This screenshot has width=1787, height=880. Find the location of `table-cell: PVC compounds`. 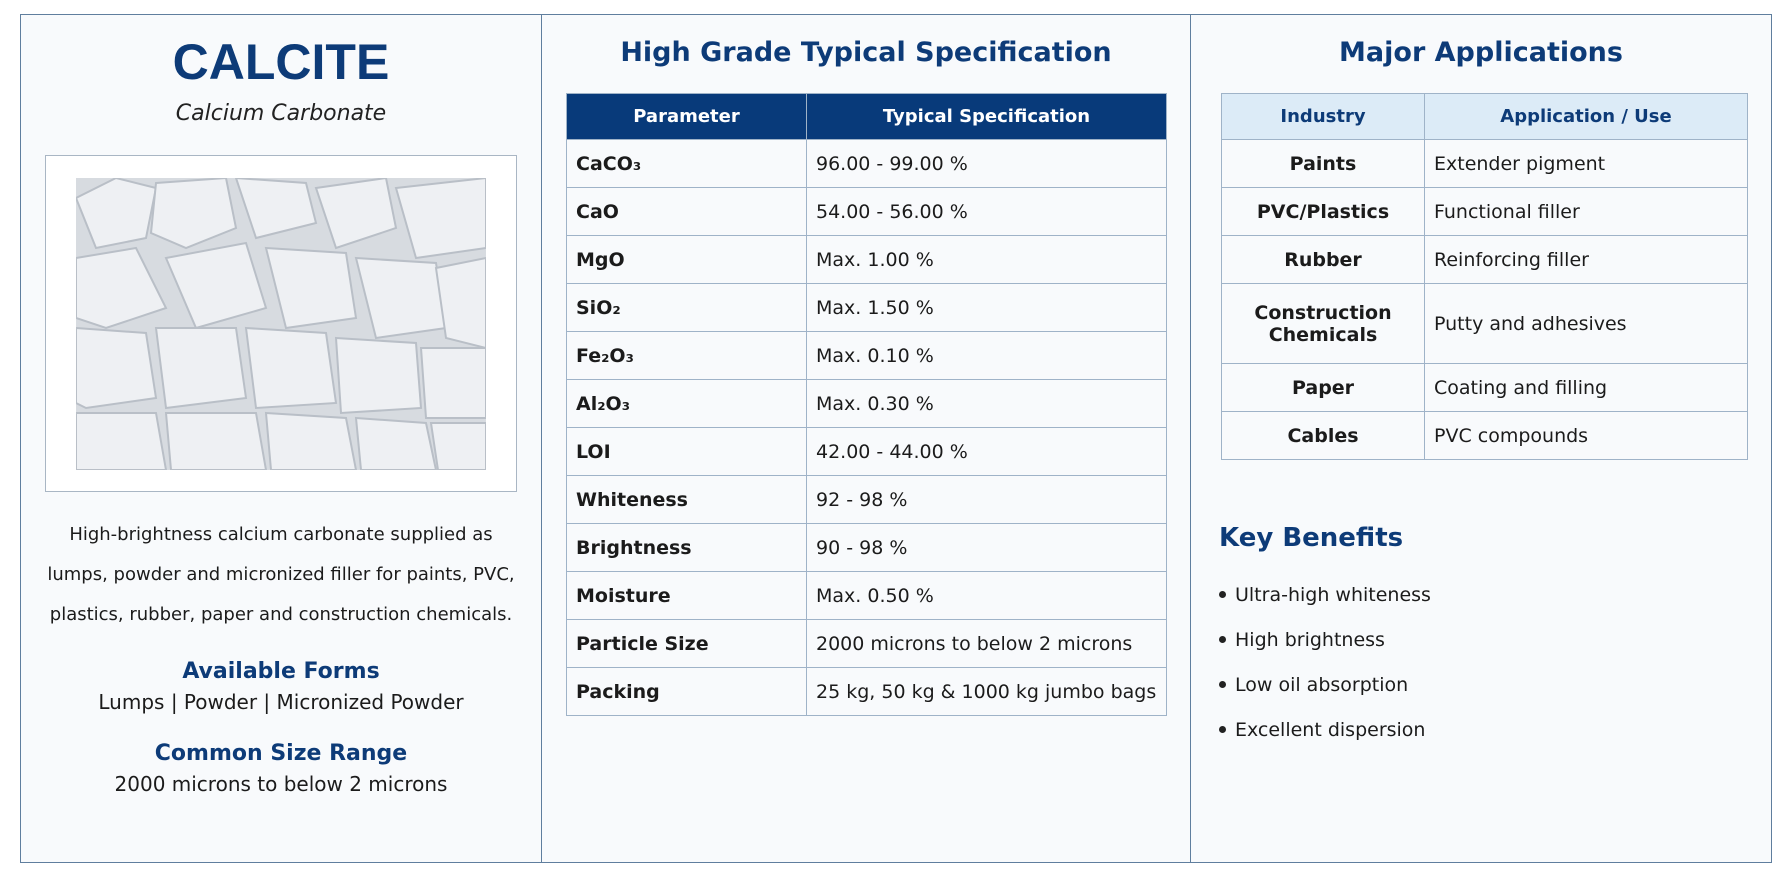

table-cell: PVC compounds is located at coordinates (1586, 435).